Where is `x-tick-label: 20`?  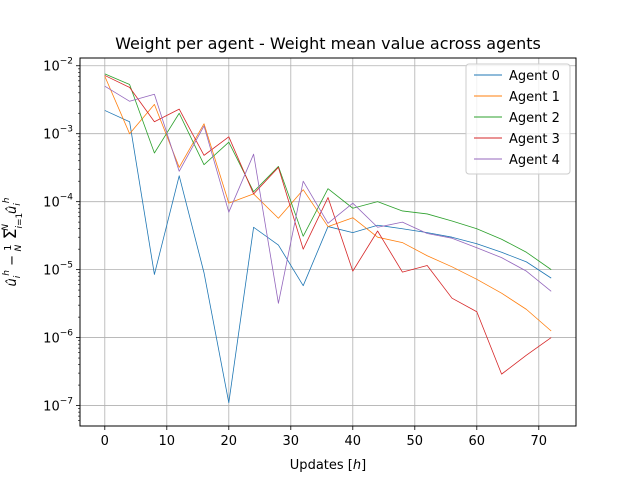
x-tick-label: 20 is located at coordinates (229, 441).